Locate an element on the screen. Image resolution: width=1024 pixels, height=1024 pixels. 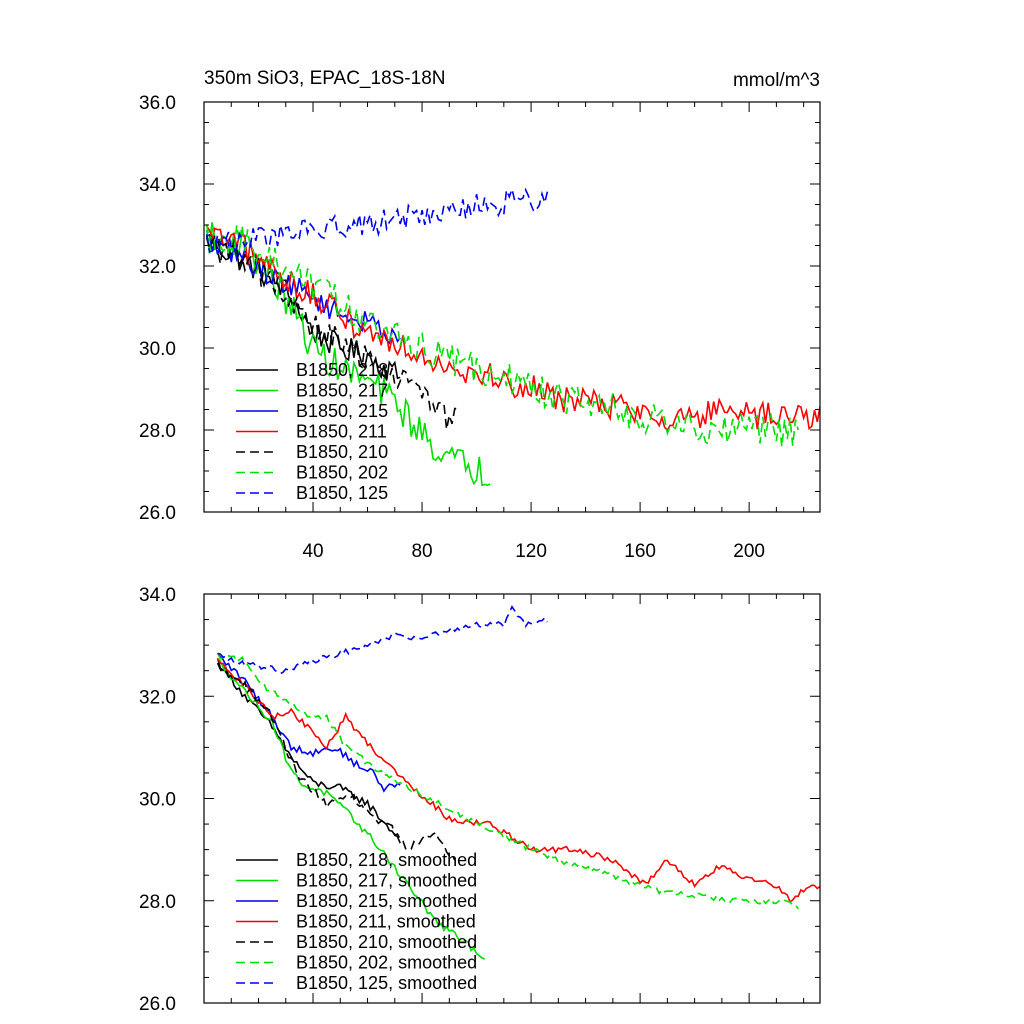
legend-label-0: B1850, 218 is located at coordinates (342, 370).